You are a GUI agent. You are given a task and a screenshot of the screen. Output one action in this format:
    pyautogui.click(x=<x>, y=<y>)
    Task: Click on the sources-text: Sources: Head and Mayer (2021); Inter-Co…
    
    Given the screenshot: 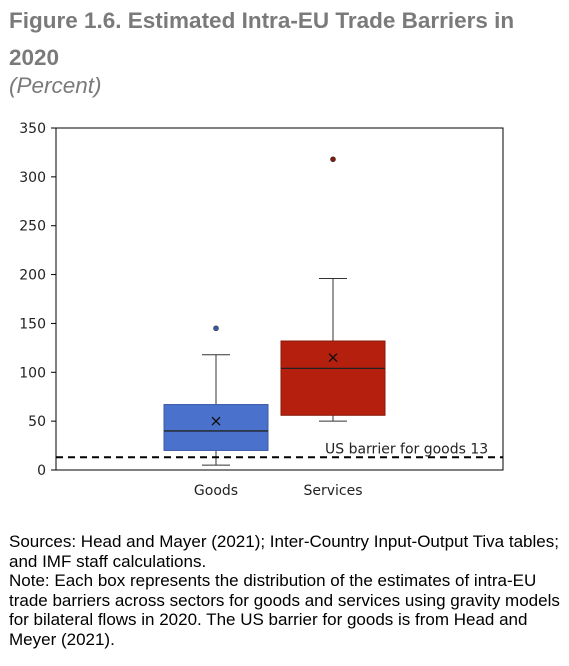 What is the action you would take?
    pyautogui.click(x=284, y=551)
    